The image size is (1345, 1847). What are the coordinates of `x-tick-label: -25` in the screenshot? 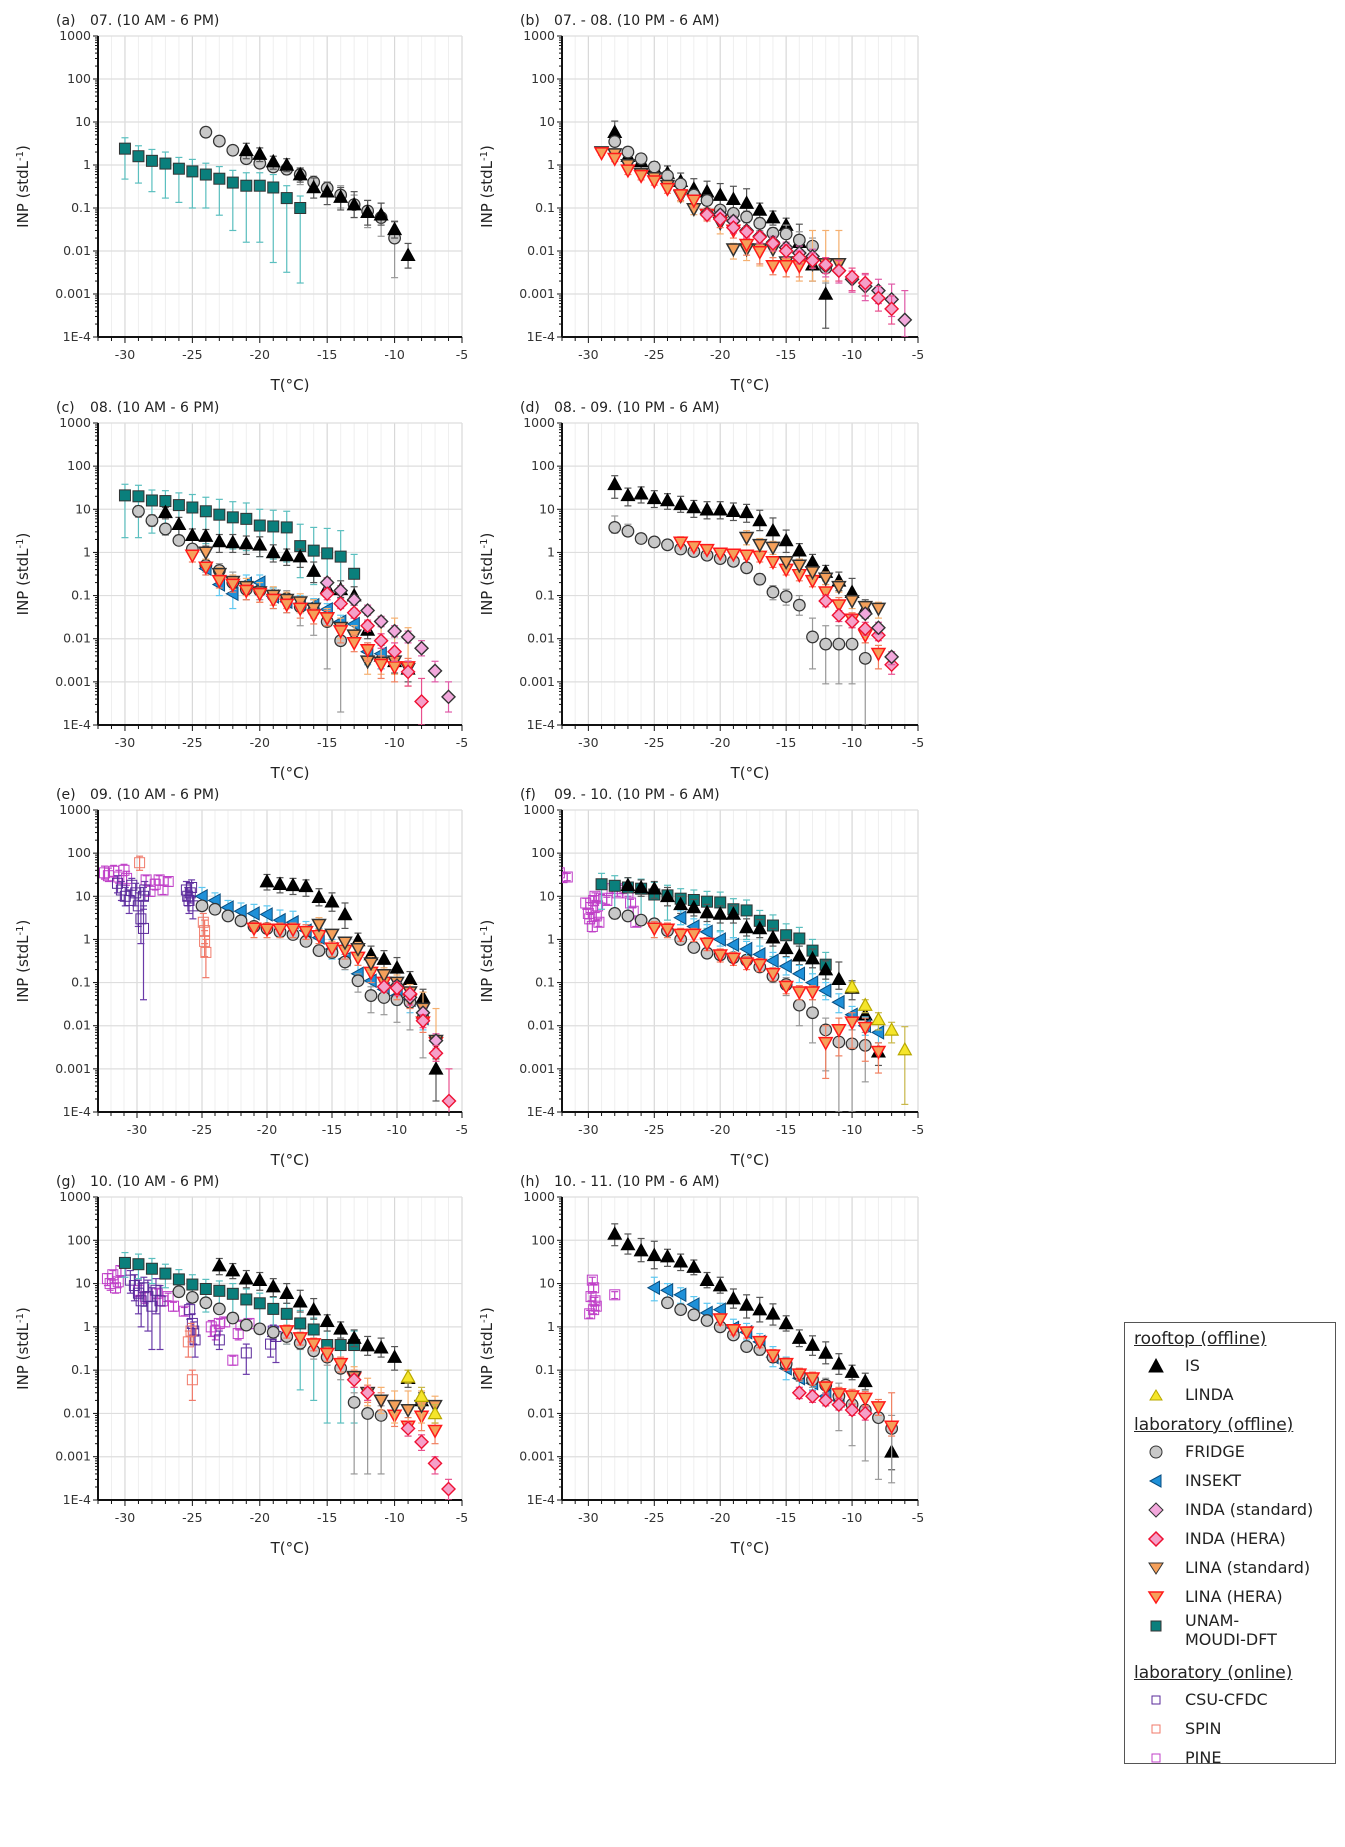 It's located at (654, 354).